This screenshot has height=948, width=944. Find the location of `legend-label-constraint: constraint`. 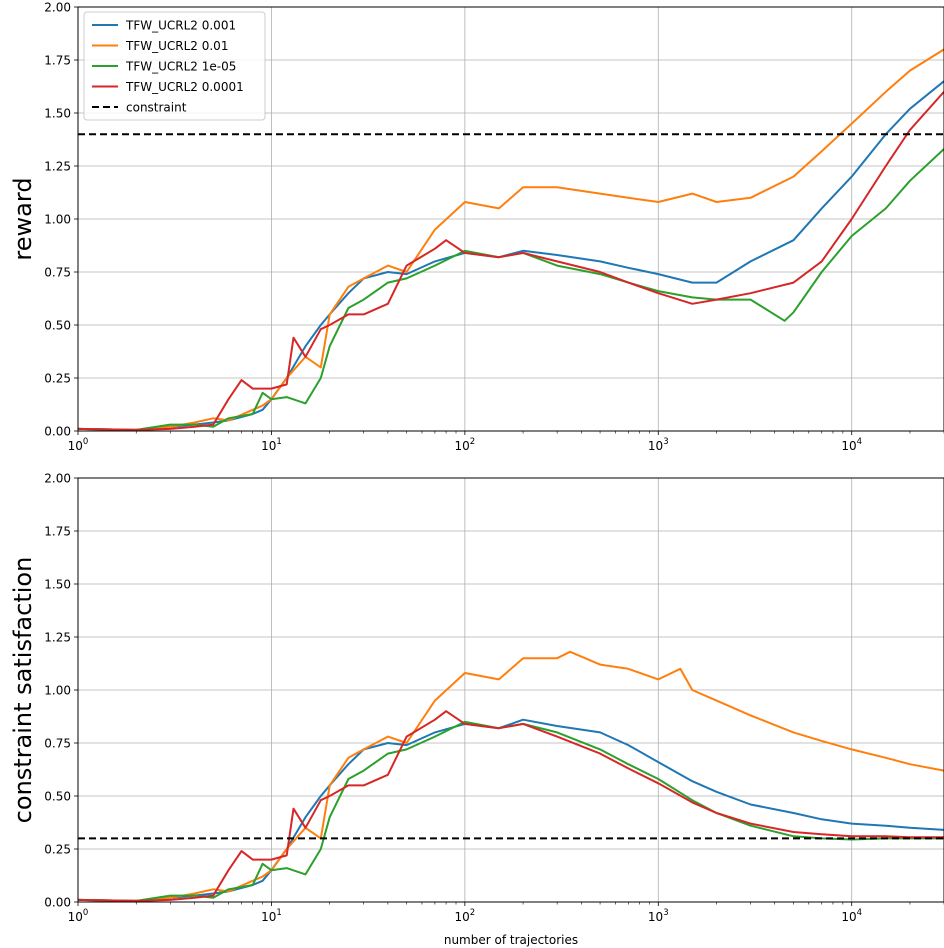

legend-label-constraint: constraint is located at coordinates (156, 108).